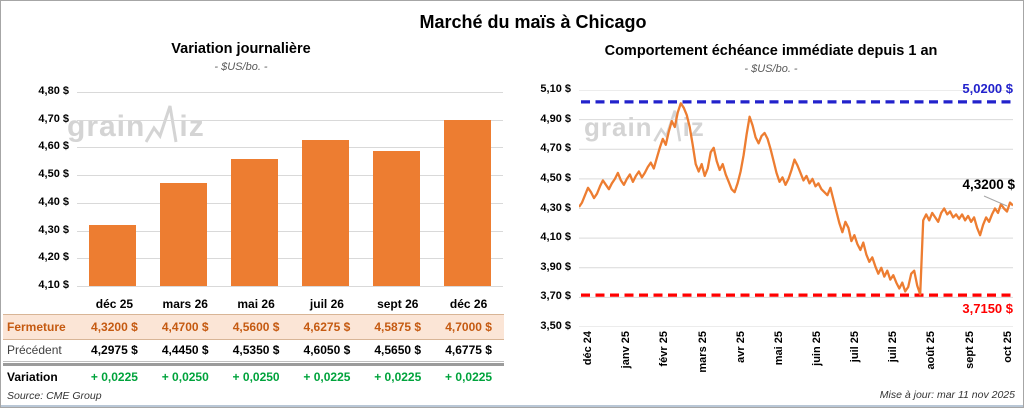 Image resolution: width=1024 pixels, height=408 pixels. What do you see at coordinates (555, 89) in the screenshot?
I see `line-chart-y-tick: 5,10 $` at bounding box center [555, 89].